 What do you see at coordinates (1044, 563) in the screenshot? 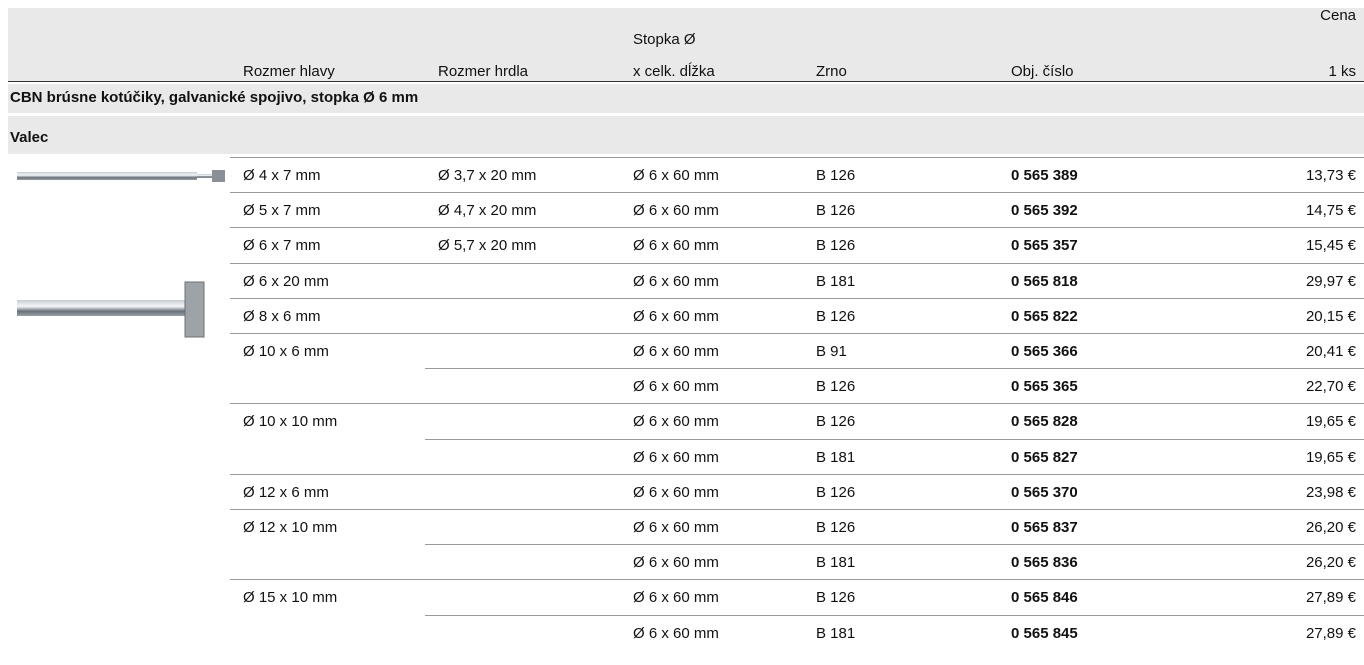
I see `order-no: 0 565 836` at bounding box center [1044, 563].